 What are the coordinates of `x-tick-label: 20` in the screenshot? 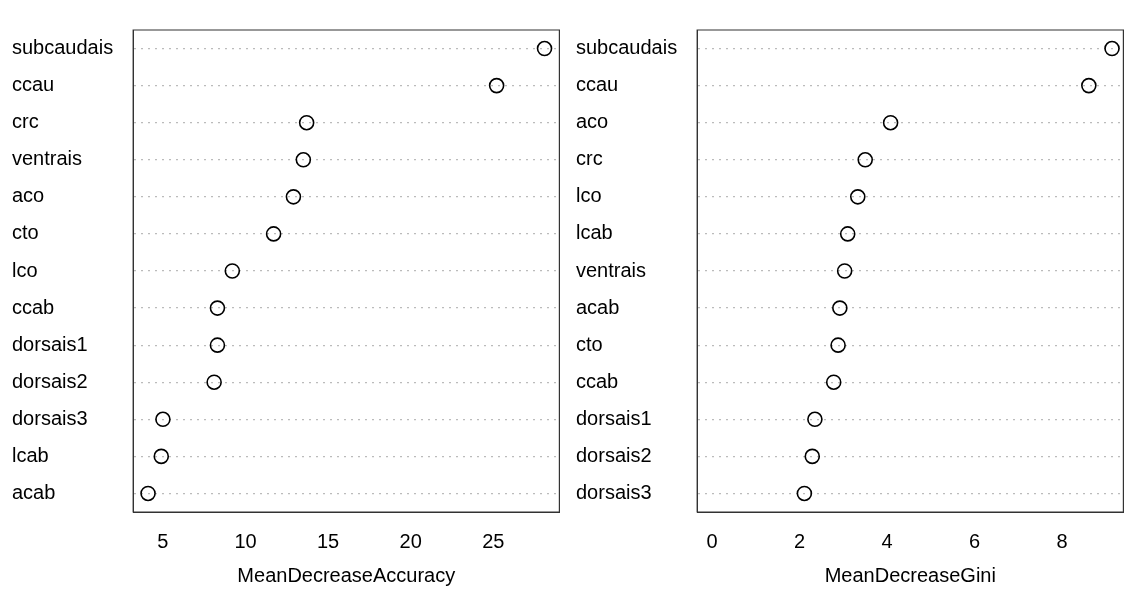 It's located at (410, 540).